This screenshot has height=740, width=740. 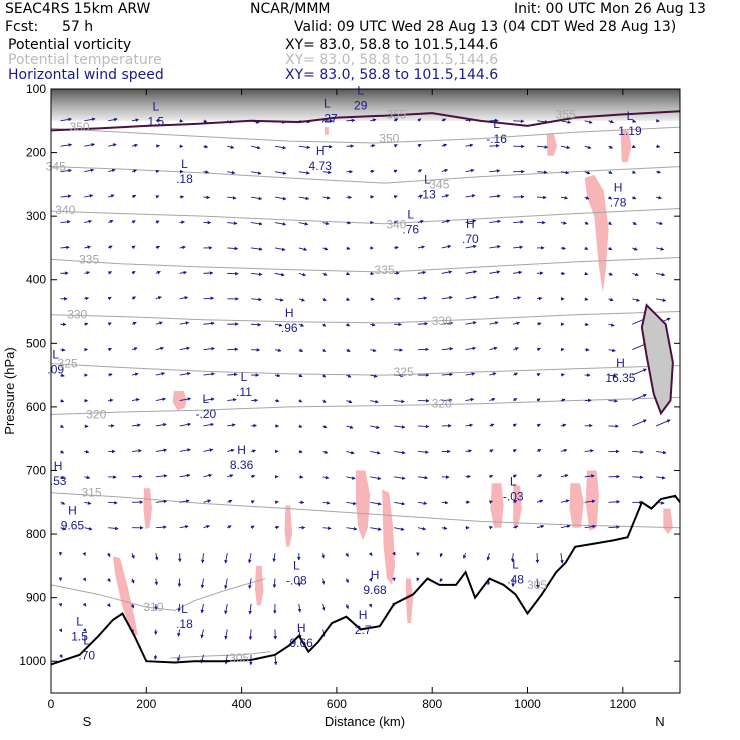 What do you see at coordinates (513, 497) in the screenshot?
I see `pv-extremum-value: -.03` at bounding box center [513, 497].